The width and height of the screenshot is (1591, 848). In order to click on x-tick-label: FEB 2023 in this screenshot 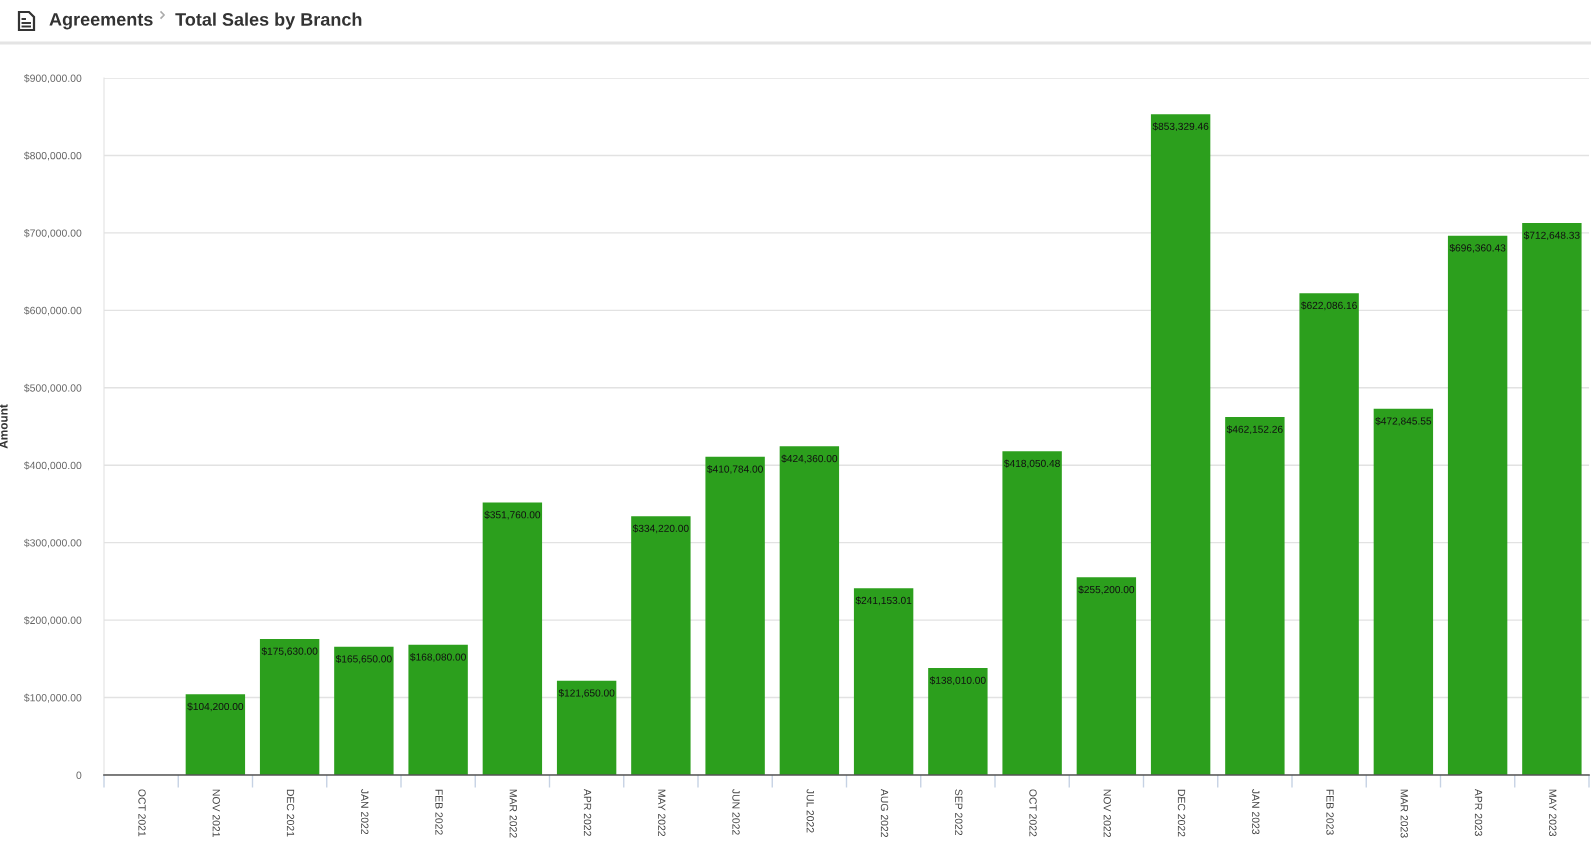, I will do `click(1330, 812)`.